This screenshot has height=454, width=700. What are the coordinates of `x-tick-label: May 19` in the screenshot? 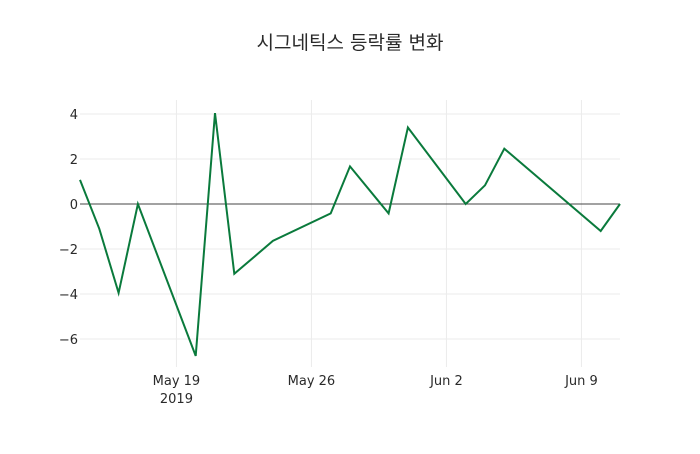 It's located at (177, 381).